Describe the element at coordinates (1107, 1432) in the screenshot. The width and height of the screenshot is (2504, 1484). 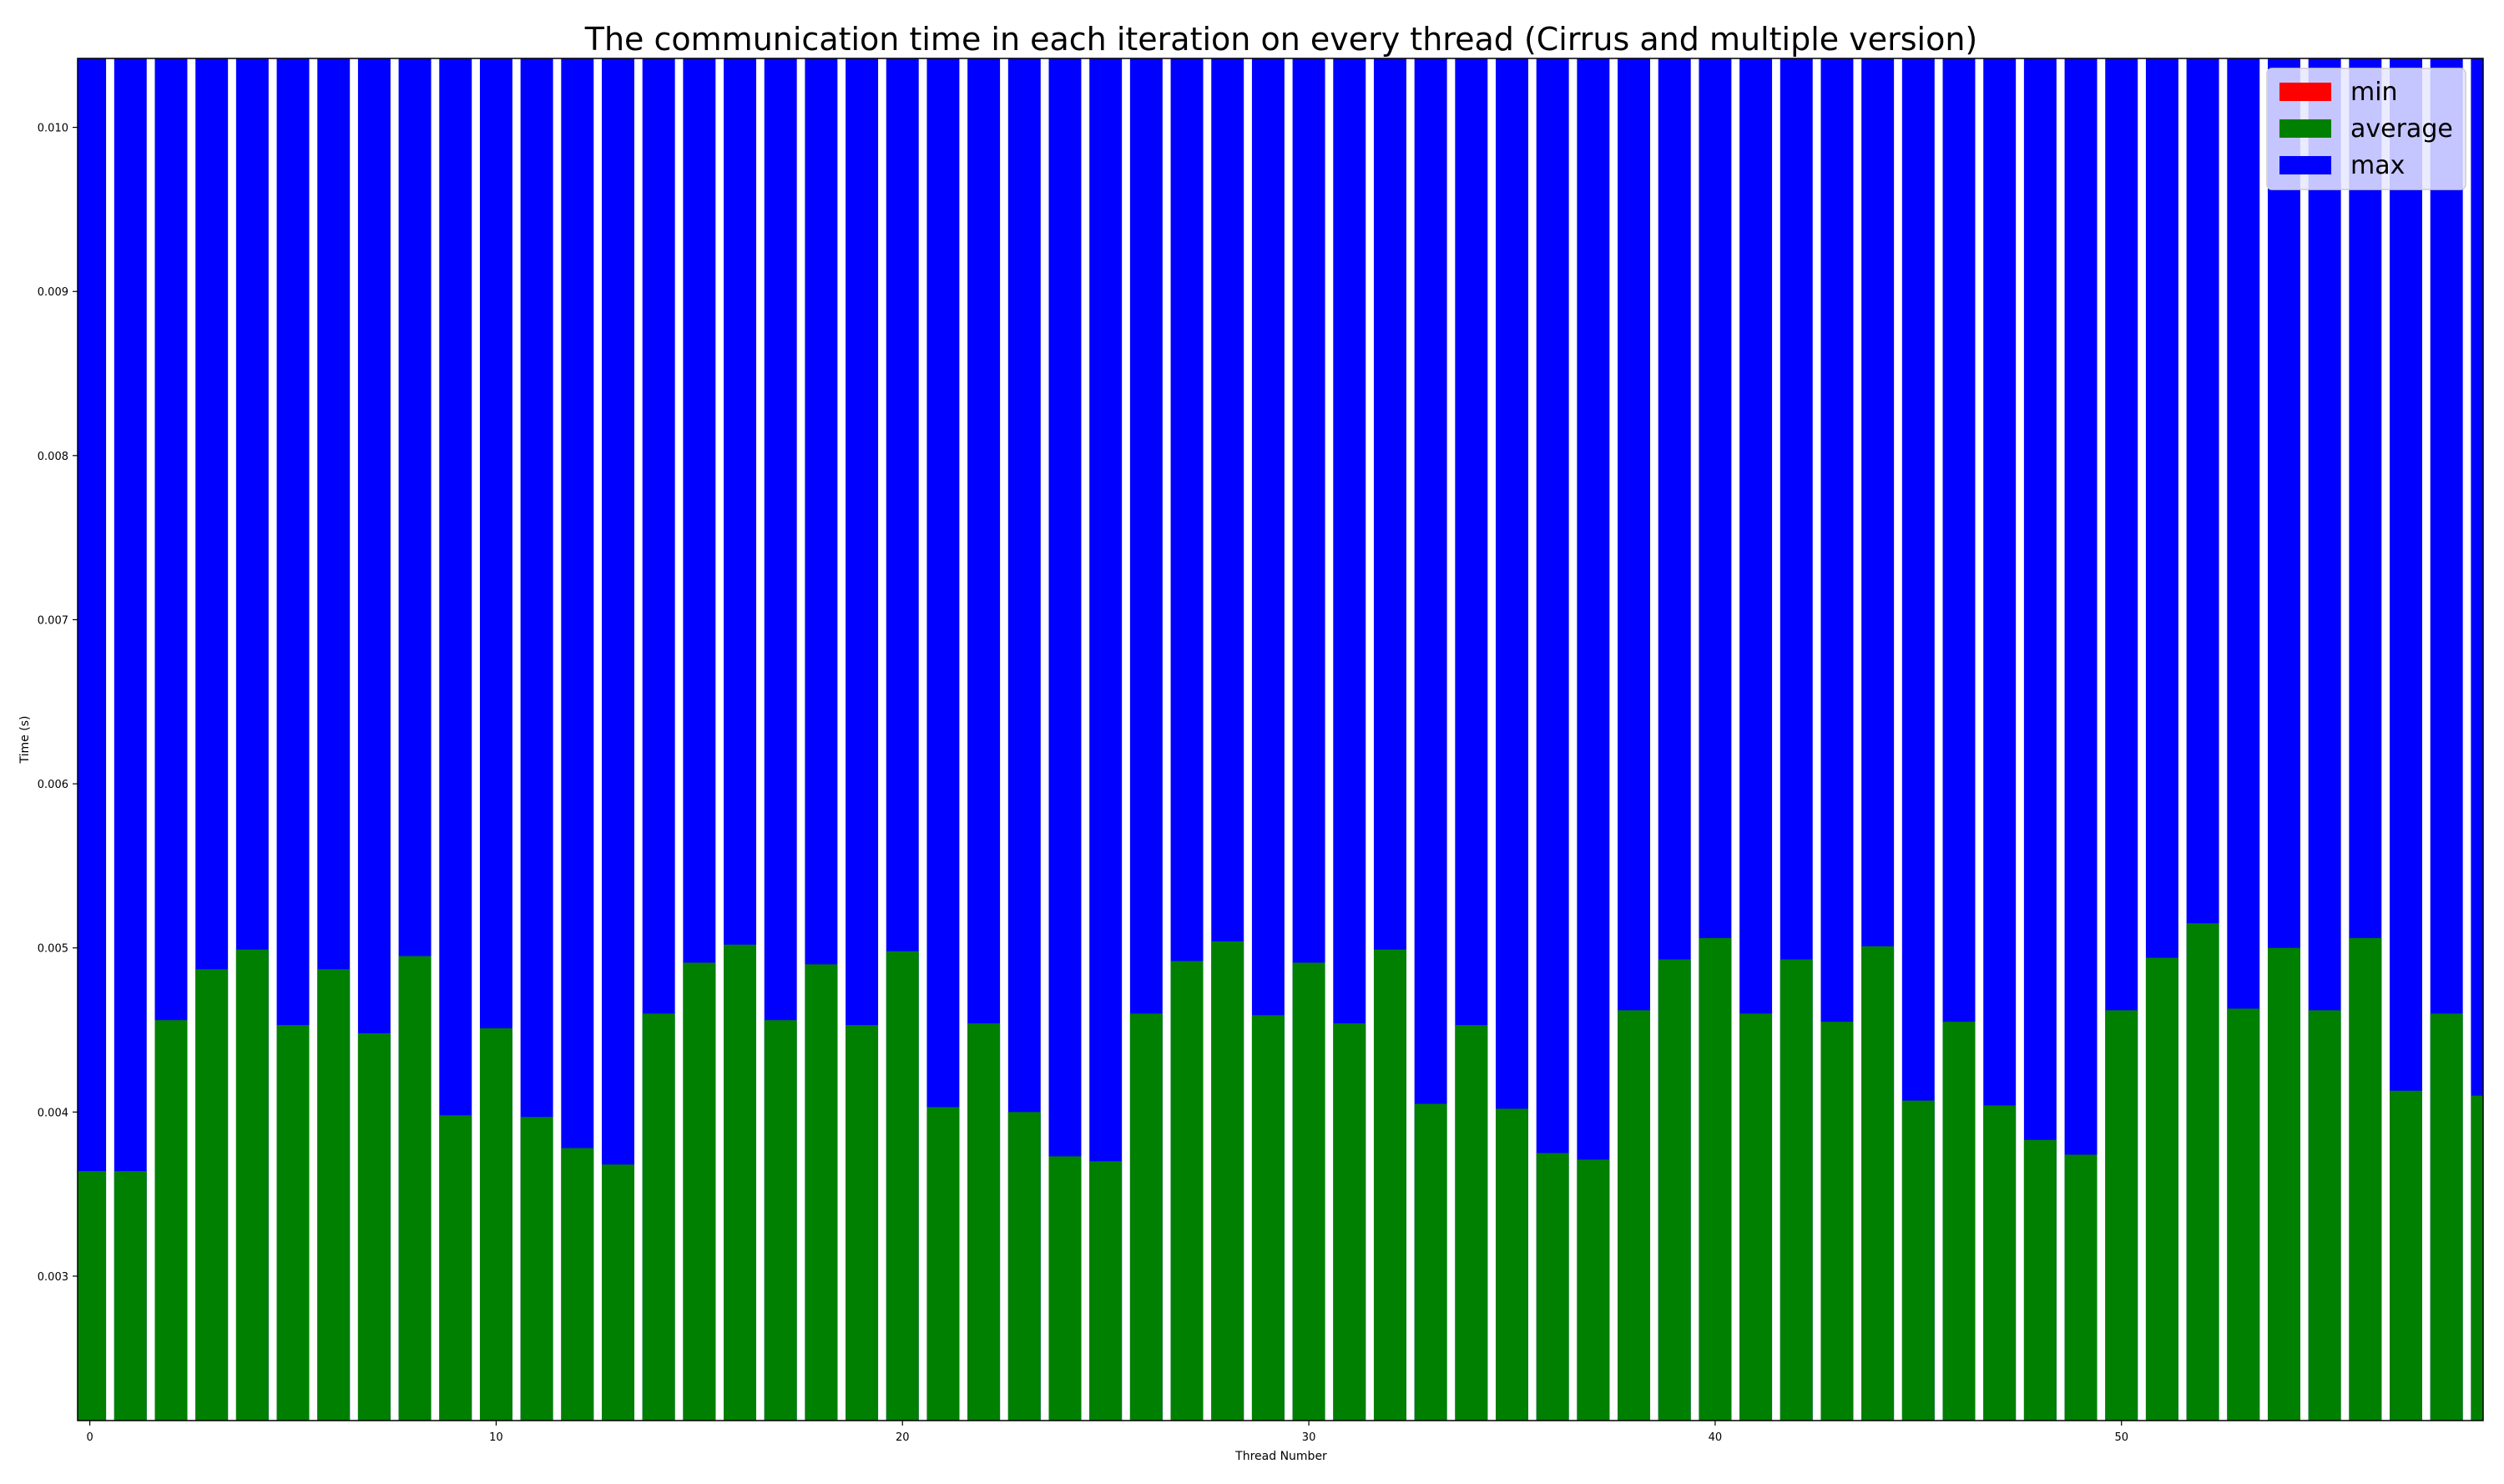
I see `x-axis-ticks: 0 10 20 30 40 50` at that location.